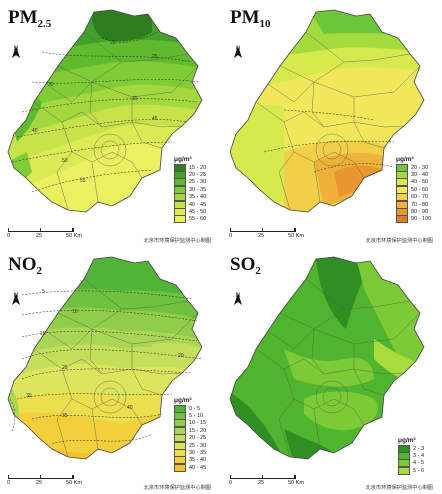 This screenshot has width=442, height=494. Describe the element at coordinates (83, 181) in the screenshot. I see `contour-label: 55` at that location.